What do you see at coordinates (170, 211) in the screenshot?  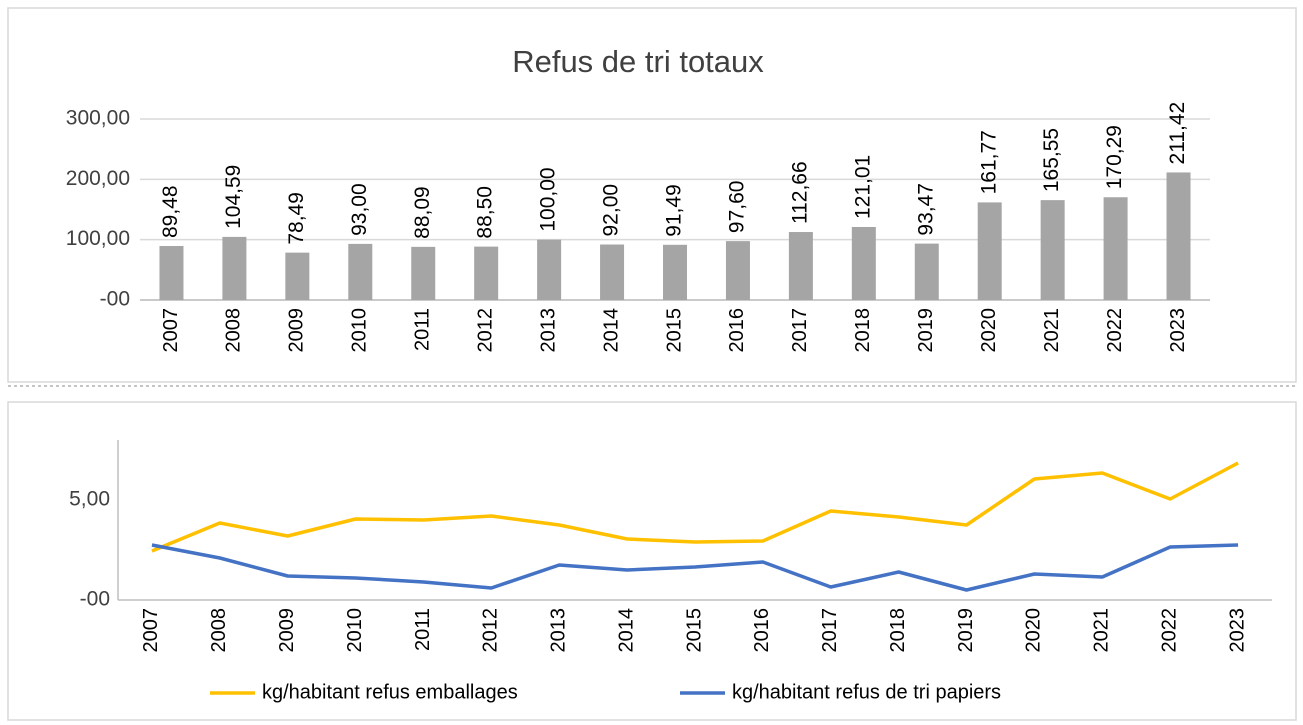 I see `data-label: 89,48` at bounding box center [170, 211].